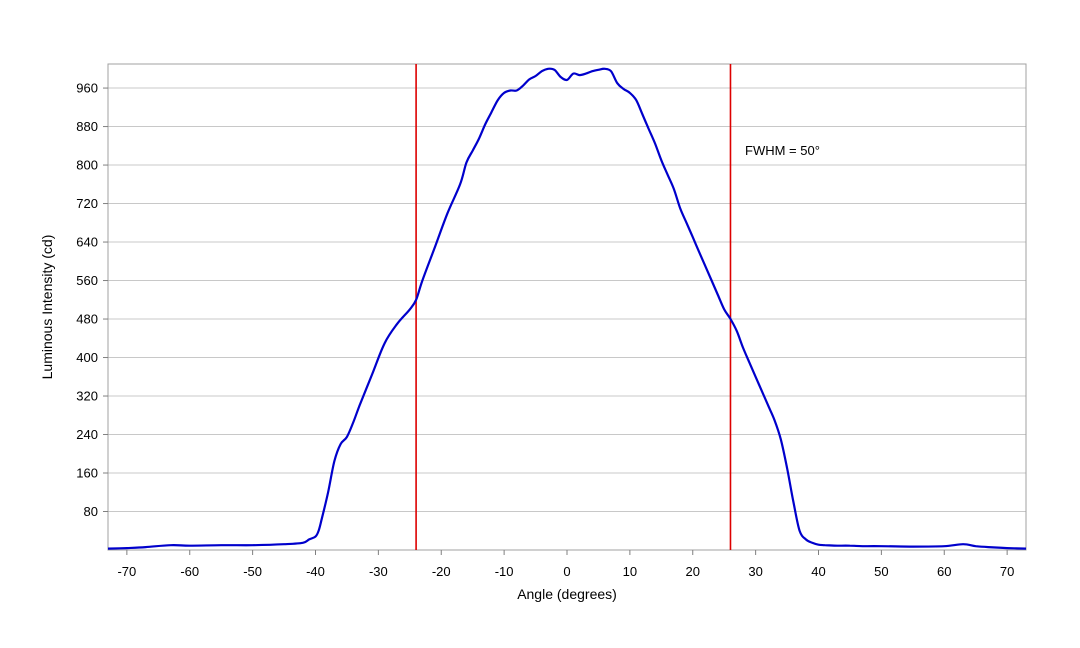 This screenshot has width=1080, height=648. I want to click on x-tick-label: 60, so click(944, 571).